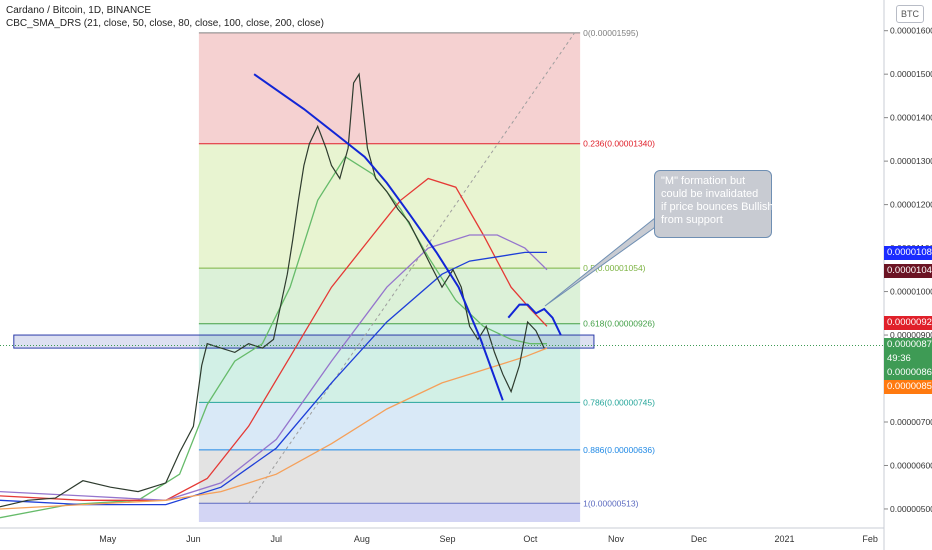  Describe the element at coordinates (79, 10) in the screenshot. I see `symbol-title: Cardano / Bitcoin, 1D, BINANCE` at that location.